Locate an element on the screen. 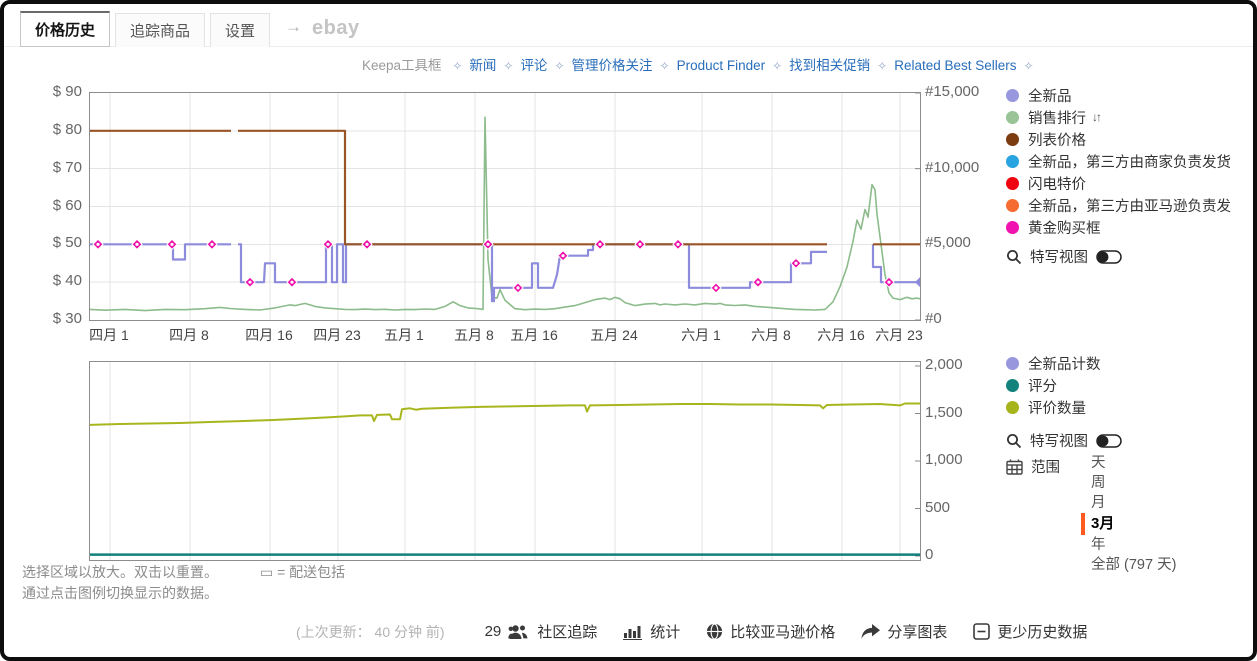  legend-label: 全新品计数 is located at coordinates (1064, 364).